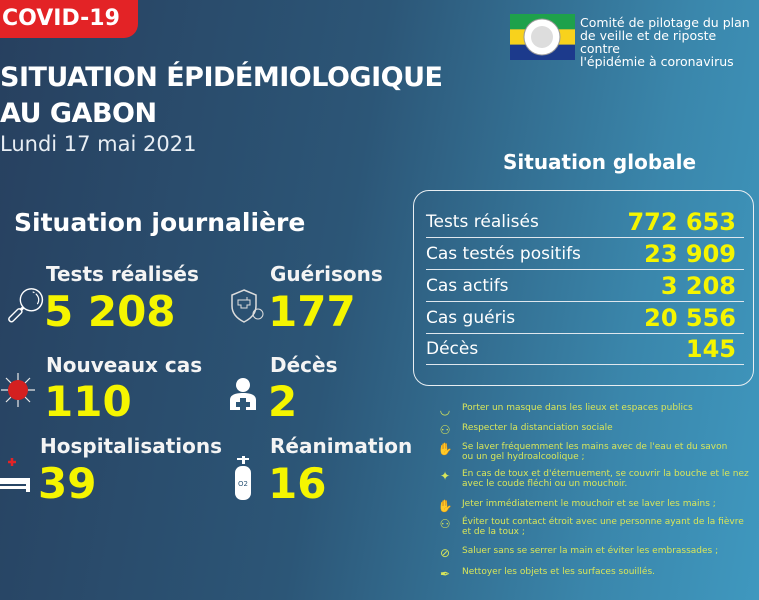 This screenshot has height=600, width=759. I want to click on title-line-1: SITUATION ÉPIDÉMIOLOGIQUE, so click(221, 77).